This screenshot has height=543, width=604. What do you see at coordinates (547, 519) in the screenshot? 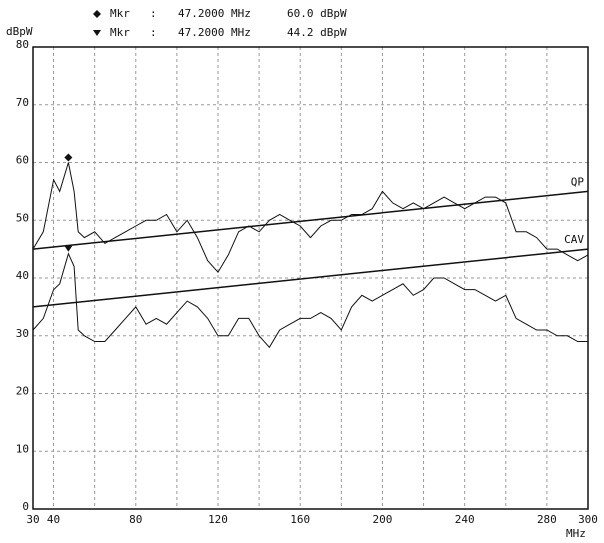
I see `x-tick-label: 280` at bounding box center [547, 519].